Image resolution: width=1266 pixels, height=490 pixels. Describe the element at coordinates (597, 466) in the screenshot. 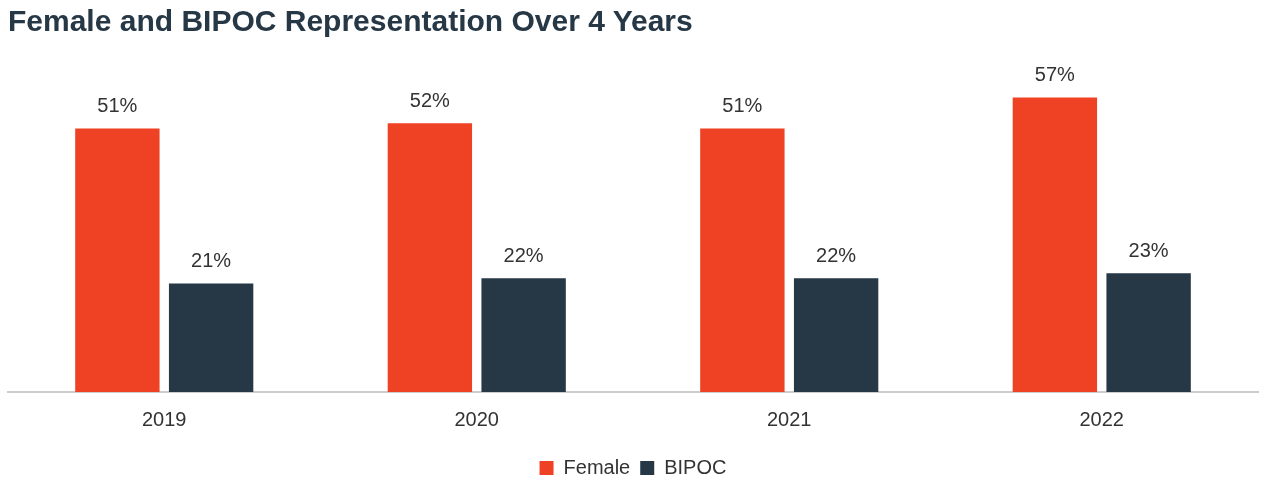

I see `legend-label: Female` at that location.